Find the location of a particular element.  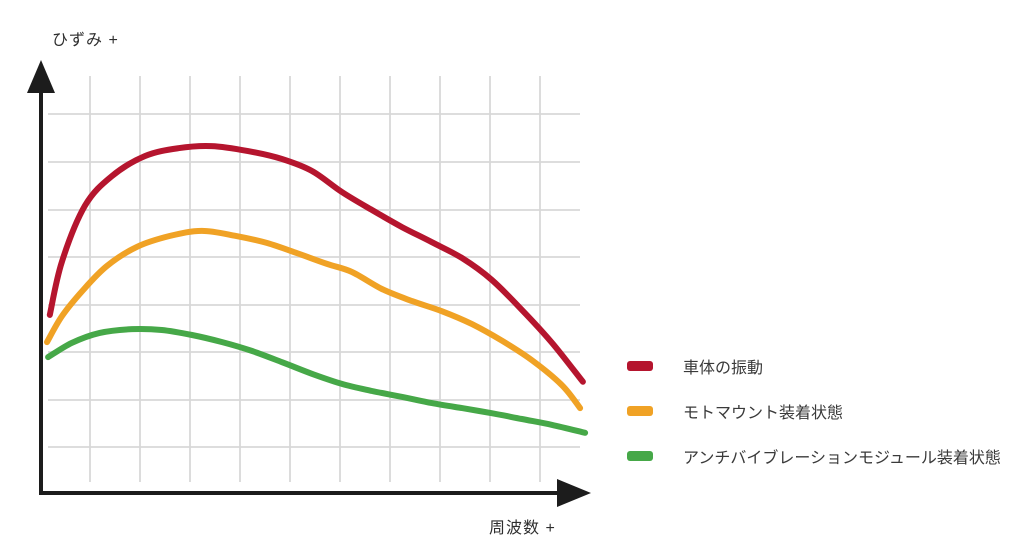

legend-label: 車体の振動 is located at coordinates (723, 368).